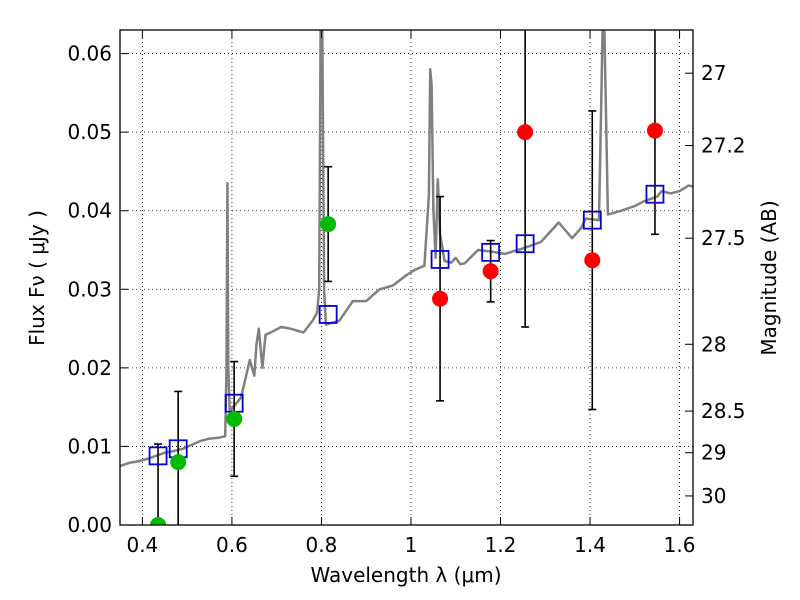  I want to click on right-axis-label: Magnitude (AB), so click(769, 277).